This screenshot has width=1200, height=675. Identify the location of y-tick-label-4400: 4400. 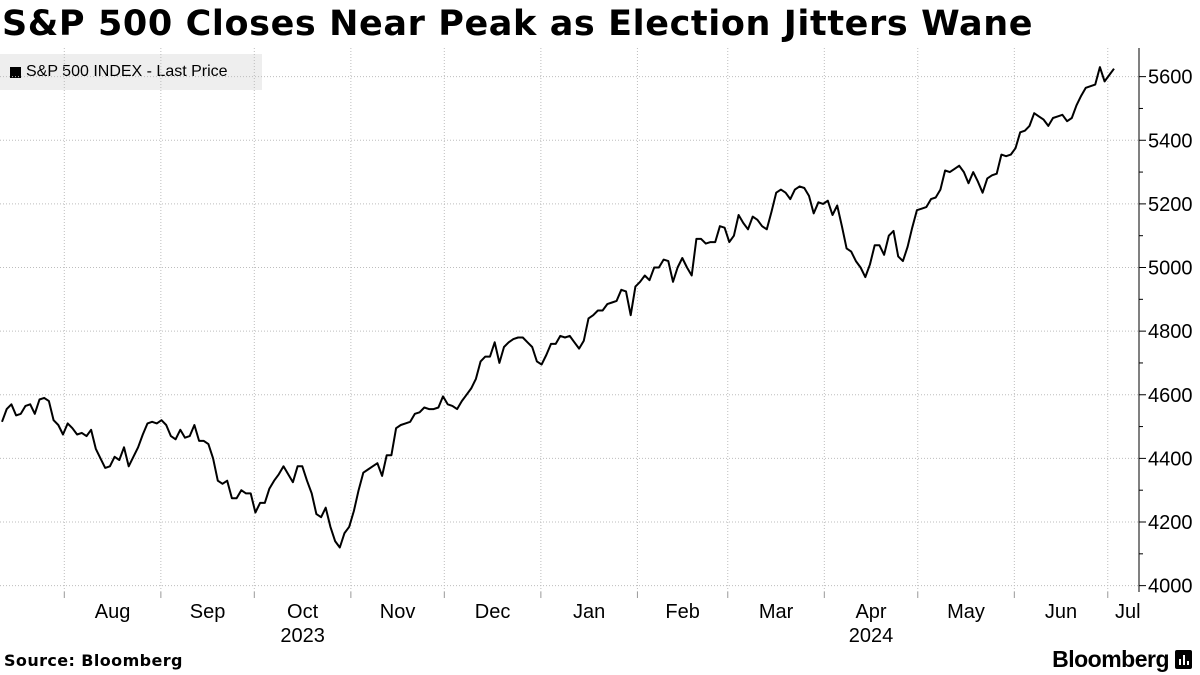
(1170, 459).